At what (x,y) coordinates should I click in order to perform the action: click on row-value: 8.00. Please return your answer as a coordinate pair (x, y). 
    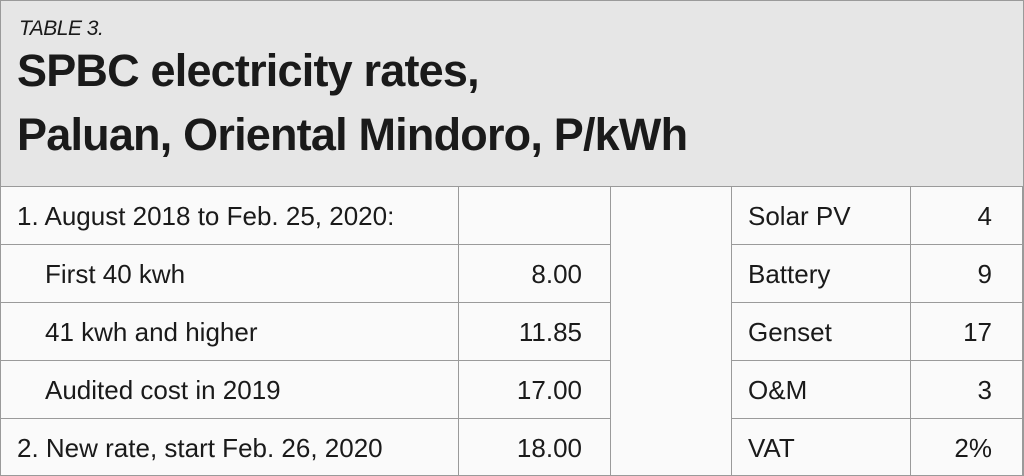
    Looking at the image, I should click on (535, 274).